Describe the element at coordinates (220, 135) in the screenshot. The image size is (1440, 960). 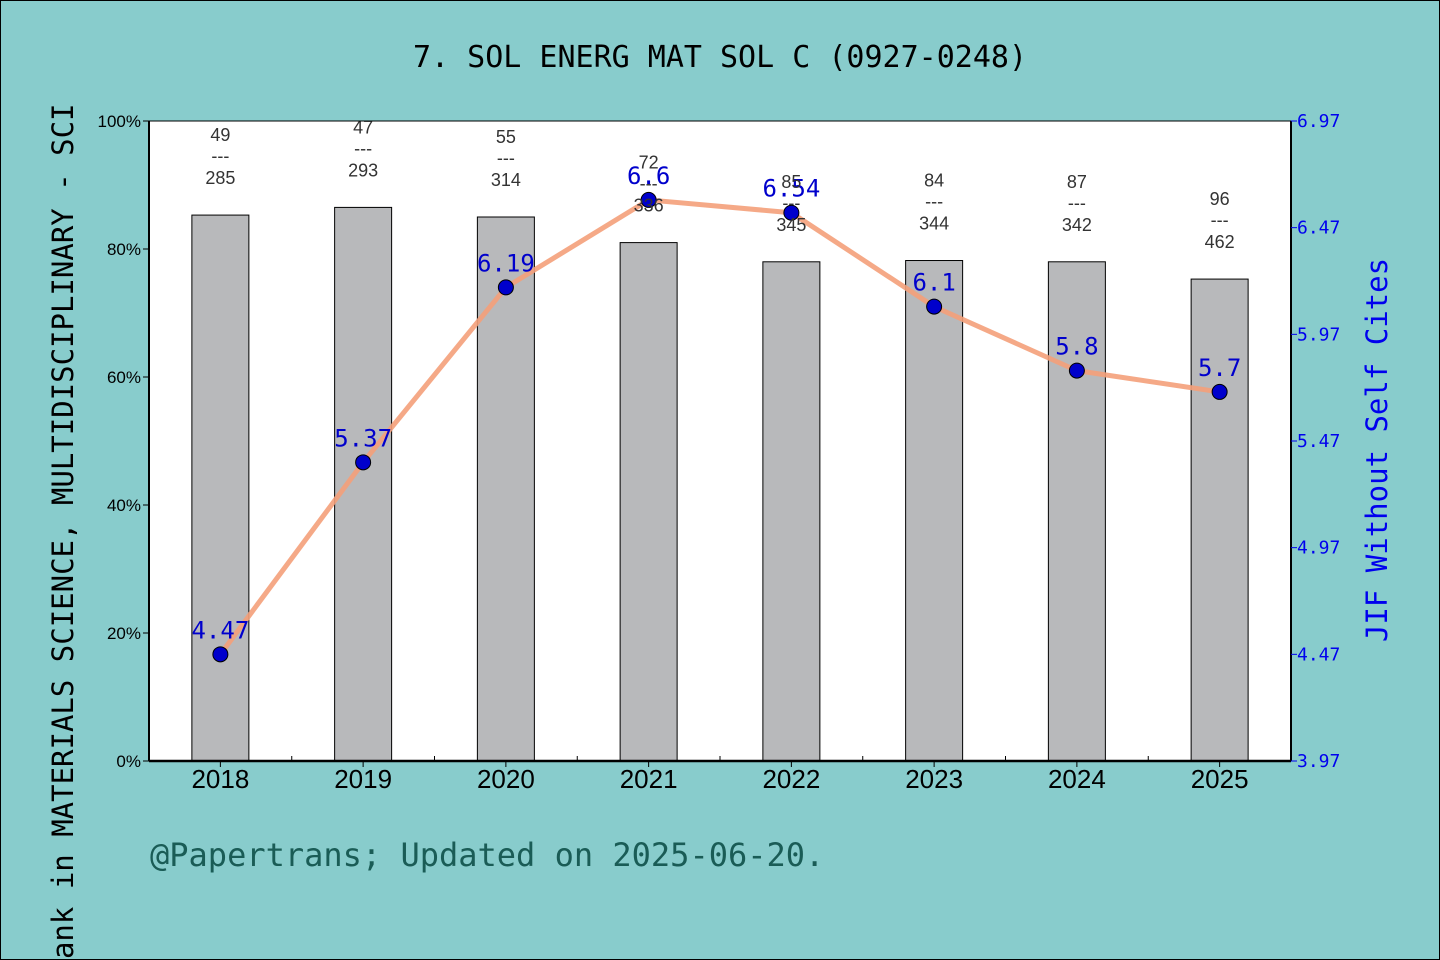
I see `rank-label-2018: 49` at that location.